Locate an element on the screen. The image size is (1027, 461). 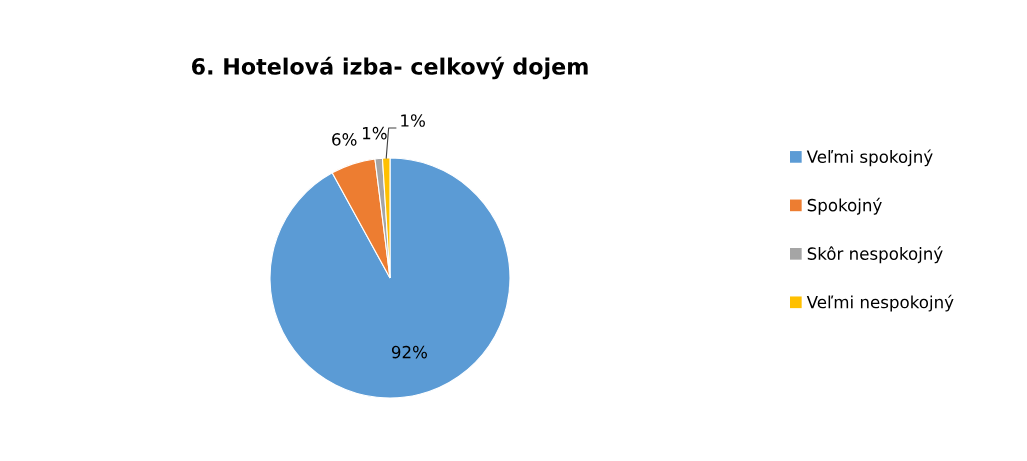
legend-label: Skôr nespokojný is located at coordinates (875, 255).